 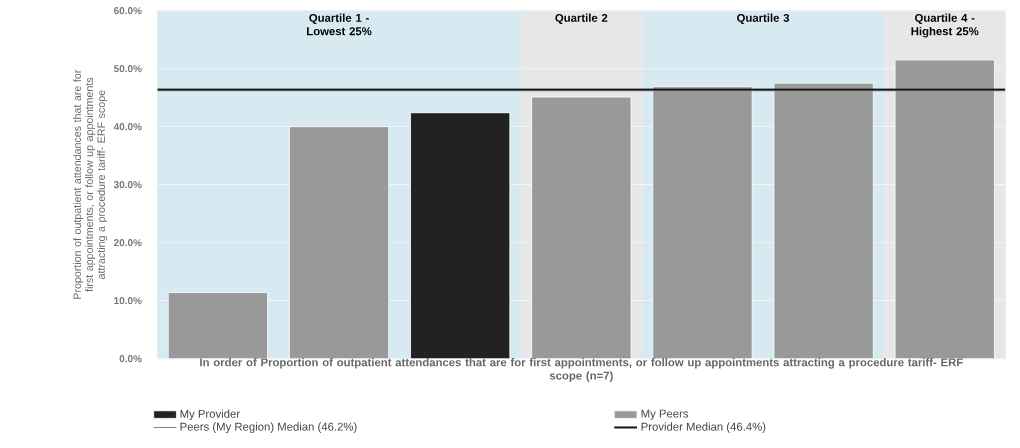 I want to click on y-tick-label: 30.0%, so click(x=127, y=185).